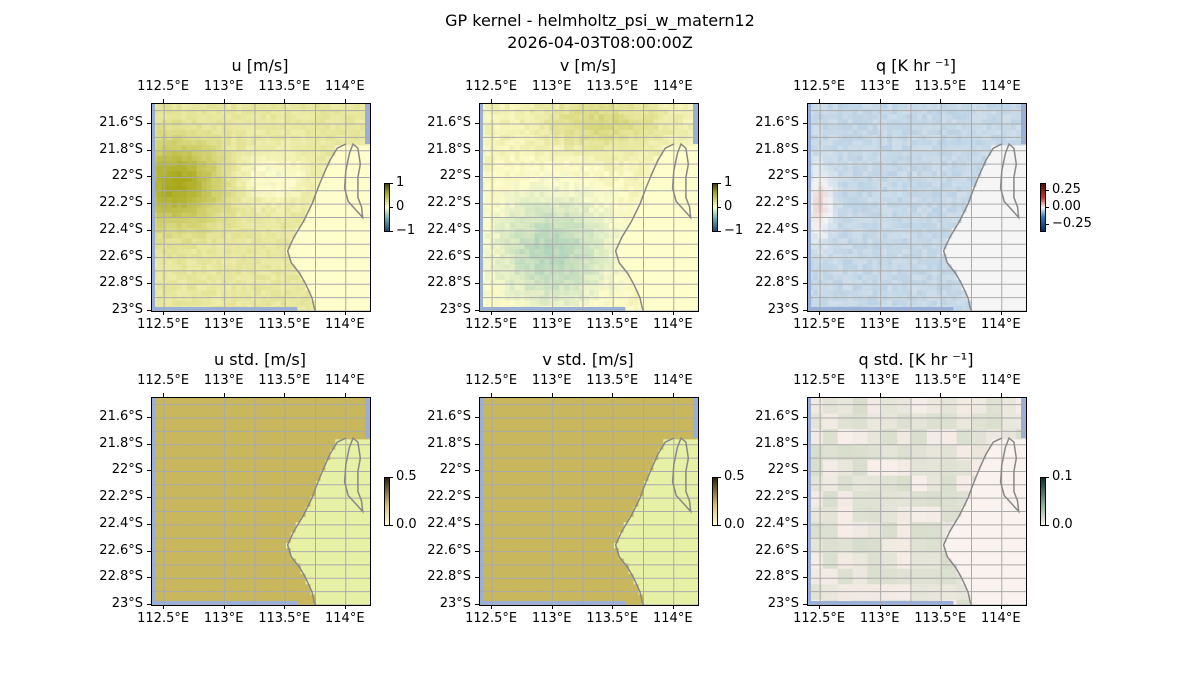 The width and height of the screenshot is (1200, 700). Describe the element at coordinates (223, 86) in the screenshot. I see `lon-tick-label-top: 113°E` at that location.